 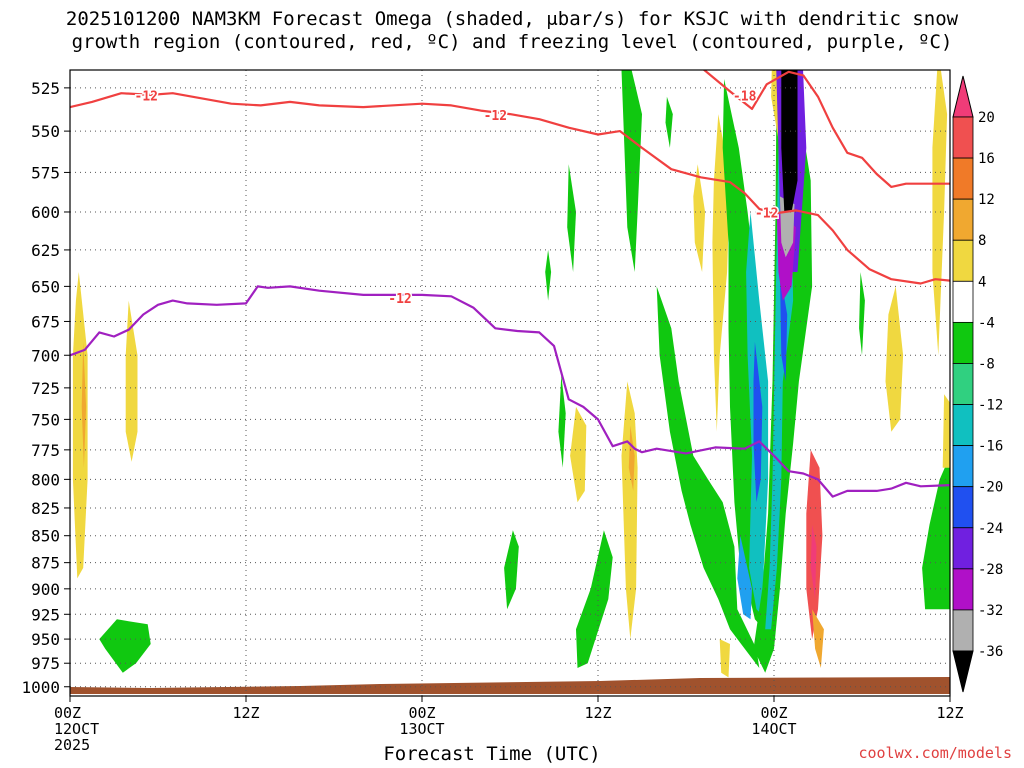 I want to click on site-credit: coolwx.com/models, so click(x=935, y=753).